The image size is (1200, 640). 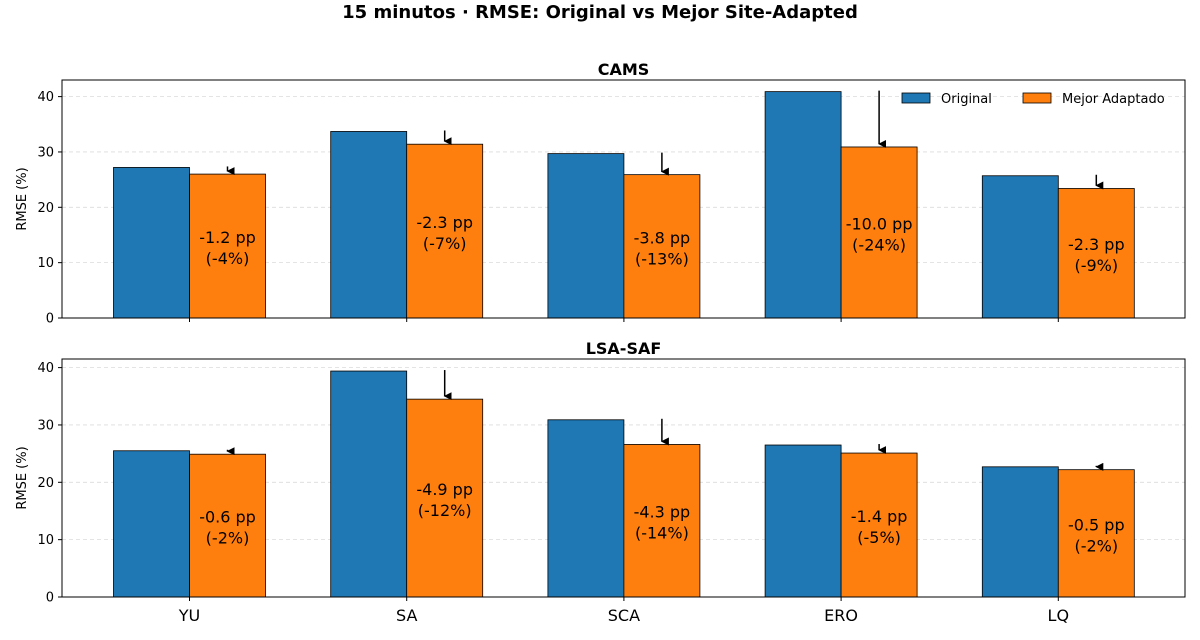 I want to click on x-tick-label-yu: YU, so click(x=189, y=615).